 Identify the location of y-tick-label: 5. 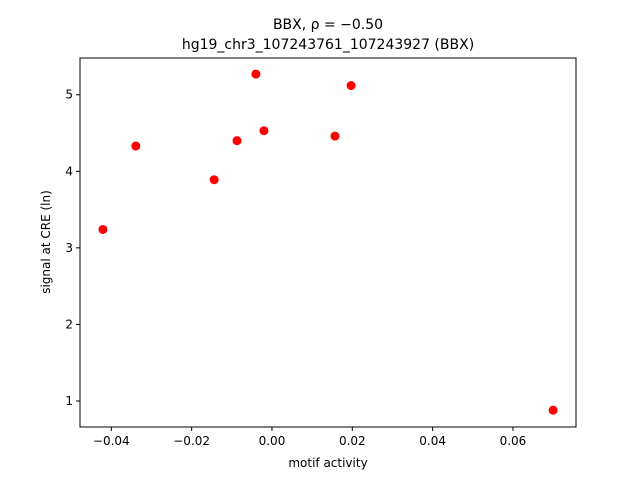
(69, 95).